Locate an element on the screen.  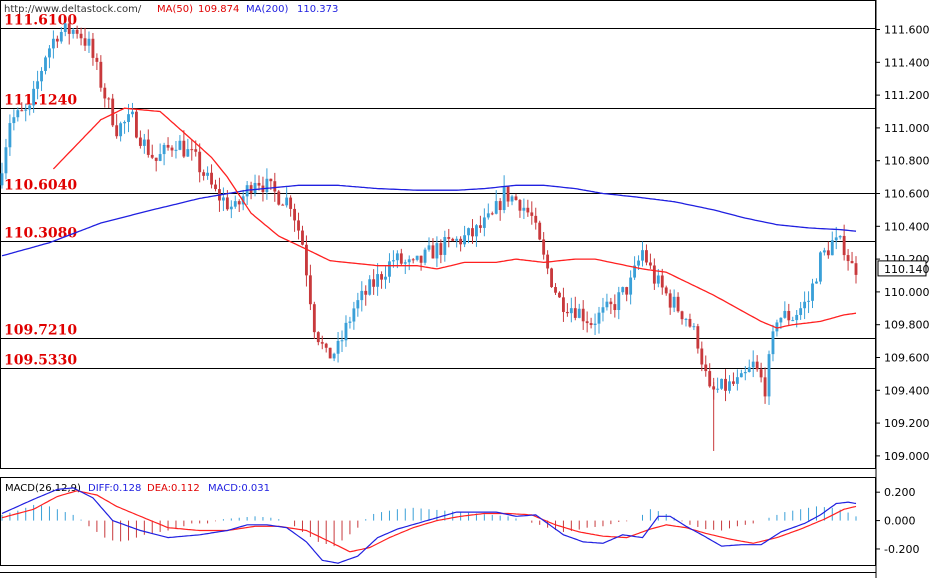
price-axis-label: 111.400 is located at coordinates (907, 62).